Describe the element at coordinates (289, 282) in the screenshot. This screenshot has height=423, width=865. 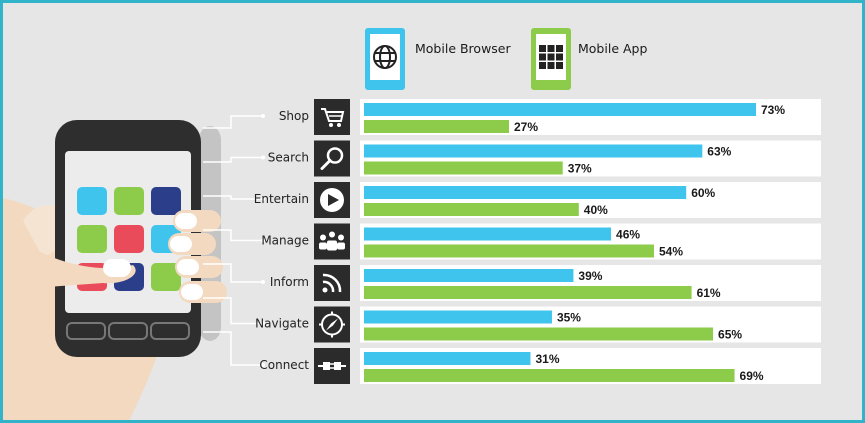
I see `category-label: Inform` at that location.